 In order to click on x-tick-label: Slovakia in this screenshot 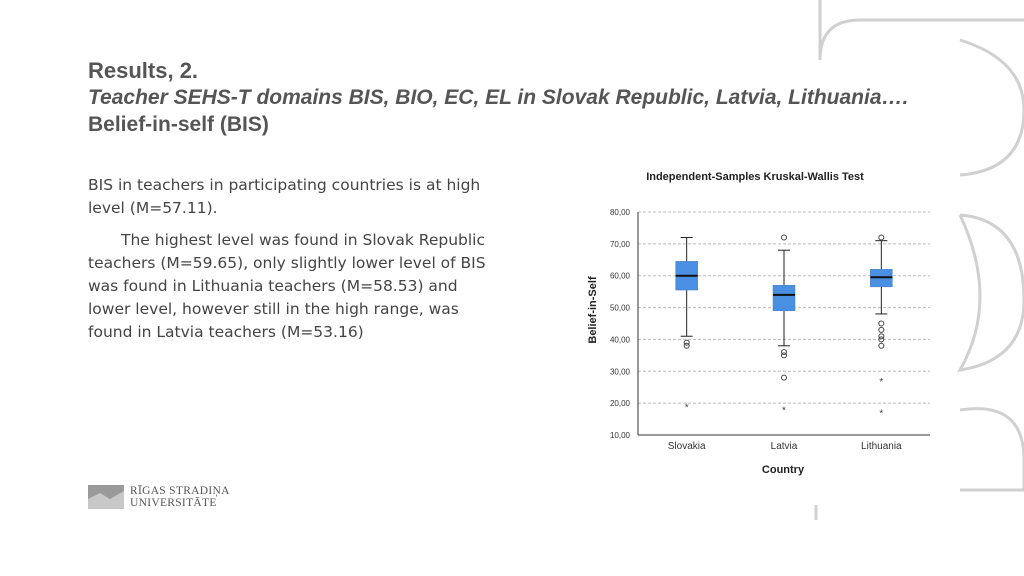, I will do `click(687, 446)`.